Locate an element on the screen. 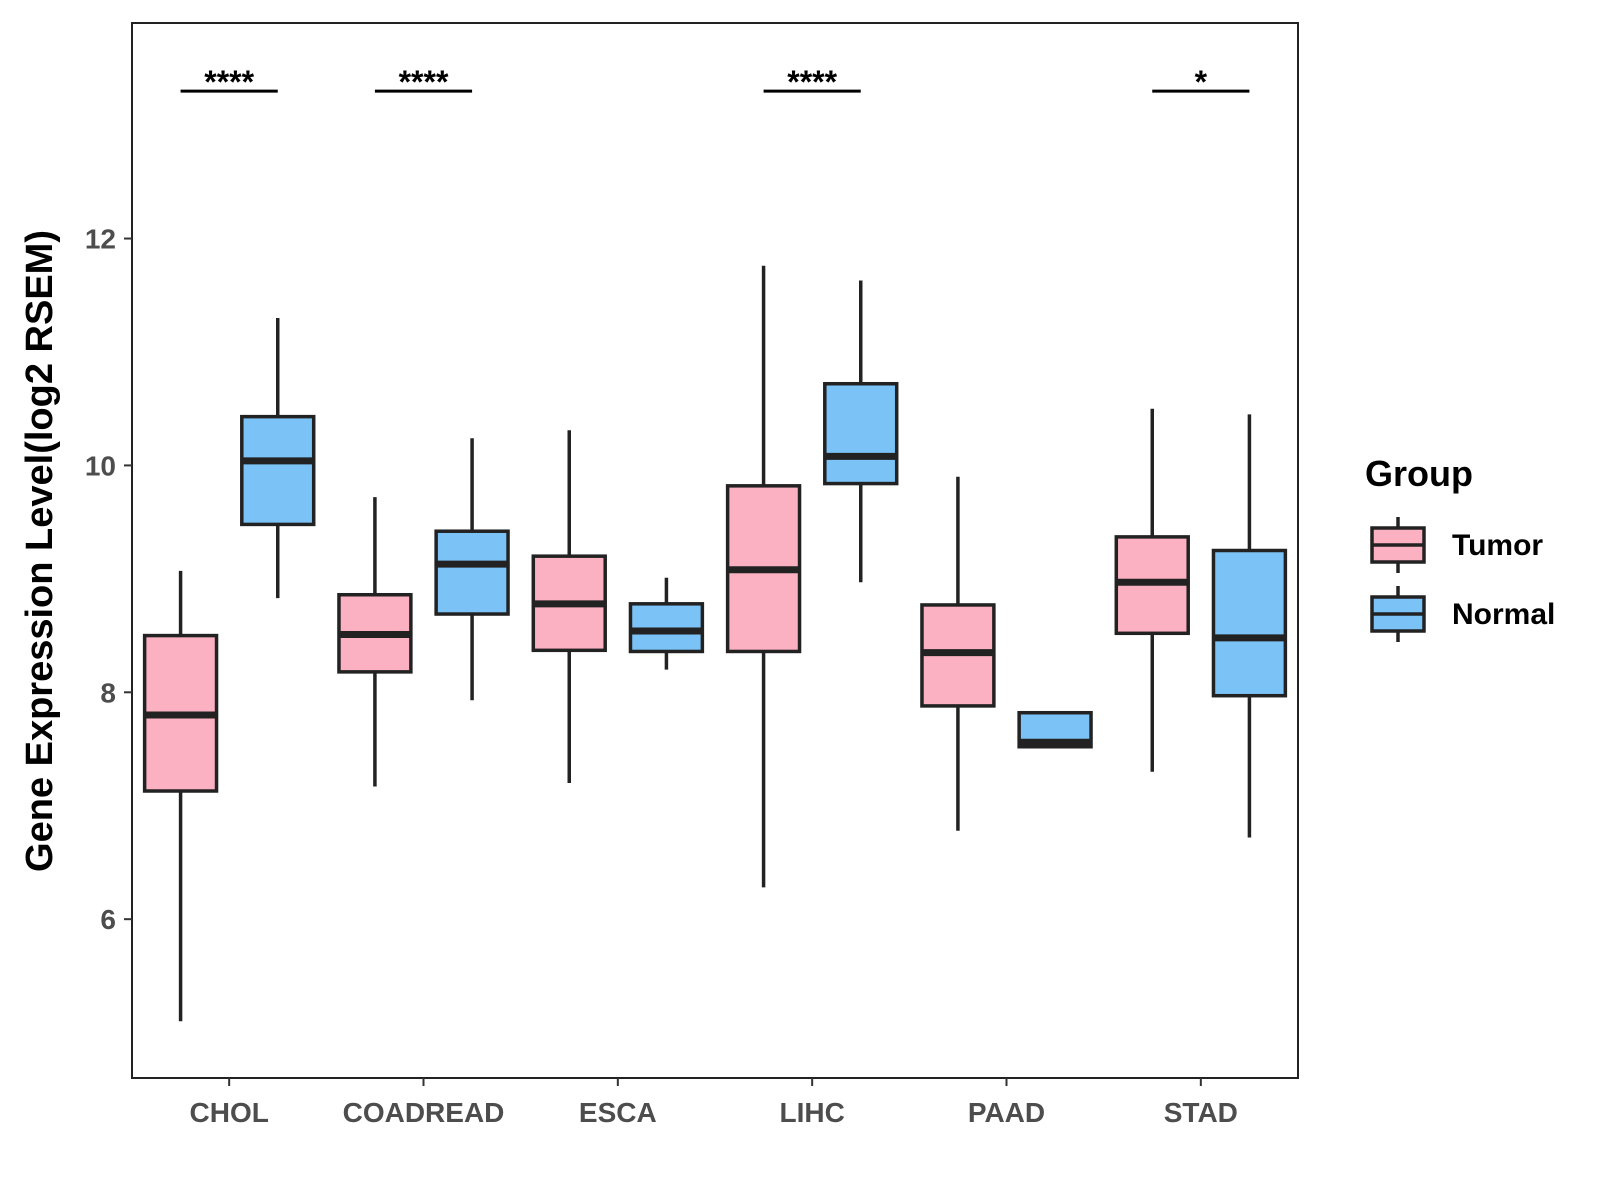  legend: Group Tumor Normal is located at coordinates (1460, 547).